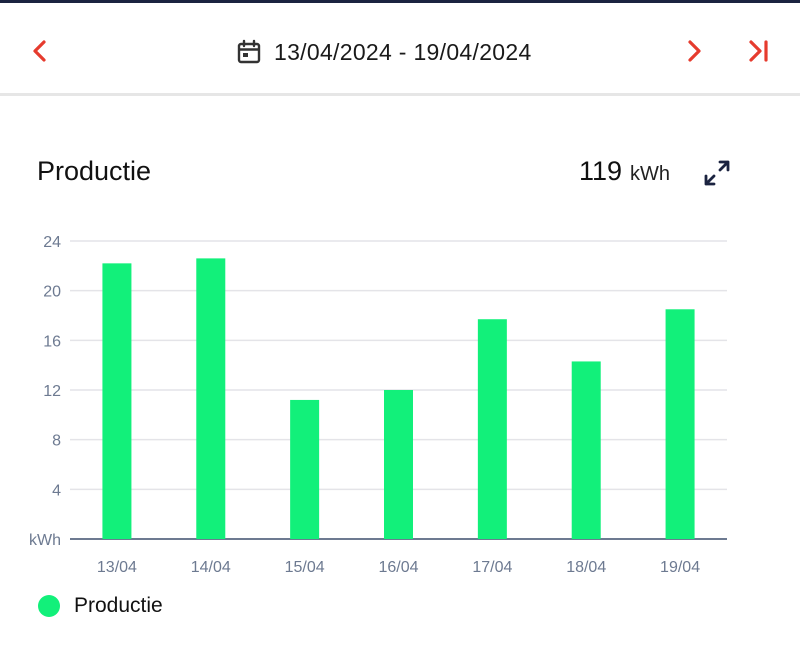  I want to click on skip-to-end-icon, so click(758, 51).